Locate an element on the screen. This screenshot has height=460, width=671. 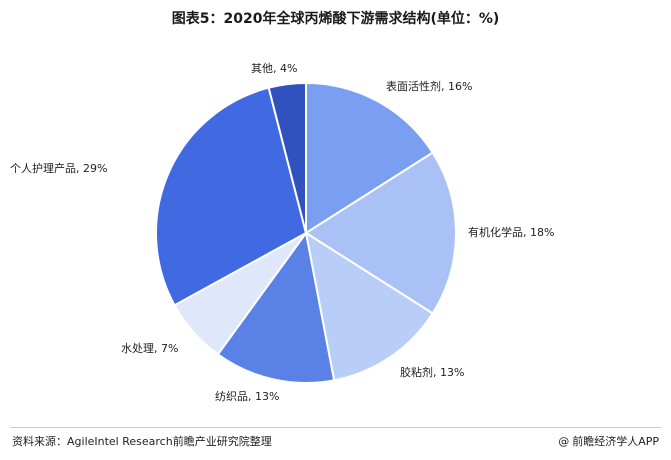
footer-credit-label: 前瞻经济学人APP is located at coordinates (615, 441).